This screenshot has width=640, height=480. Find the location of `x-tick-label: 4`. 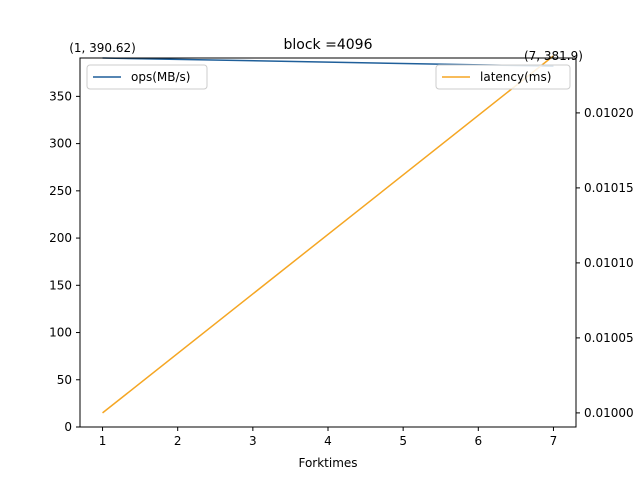

x-tick-label: 4 is located at coordinates (328, 441).